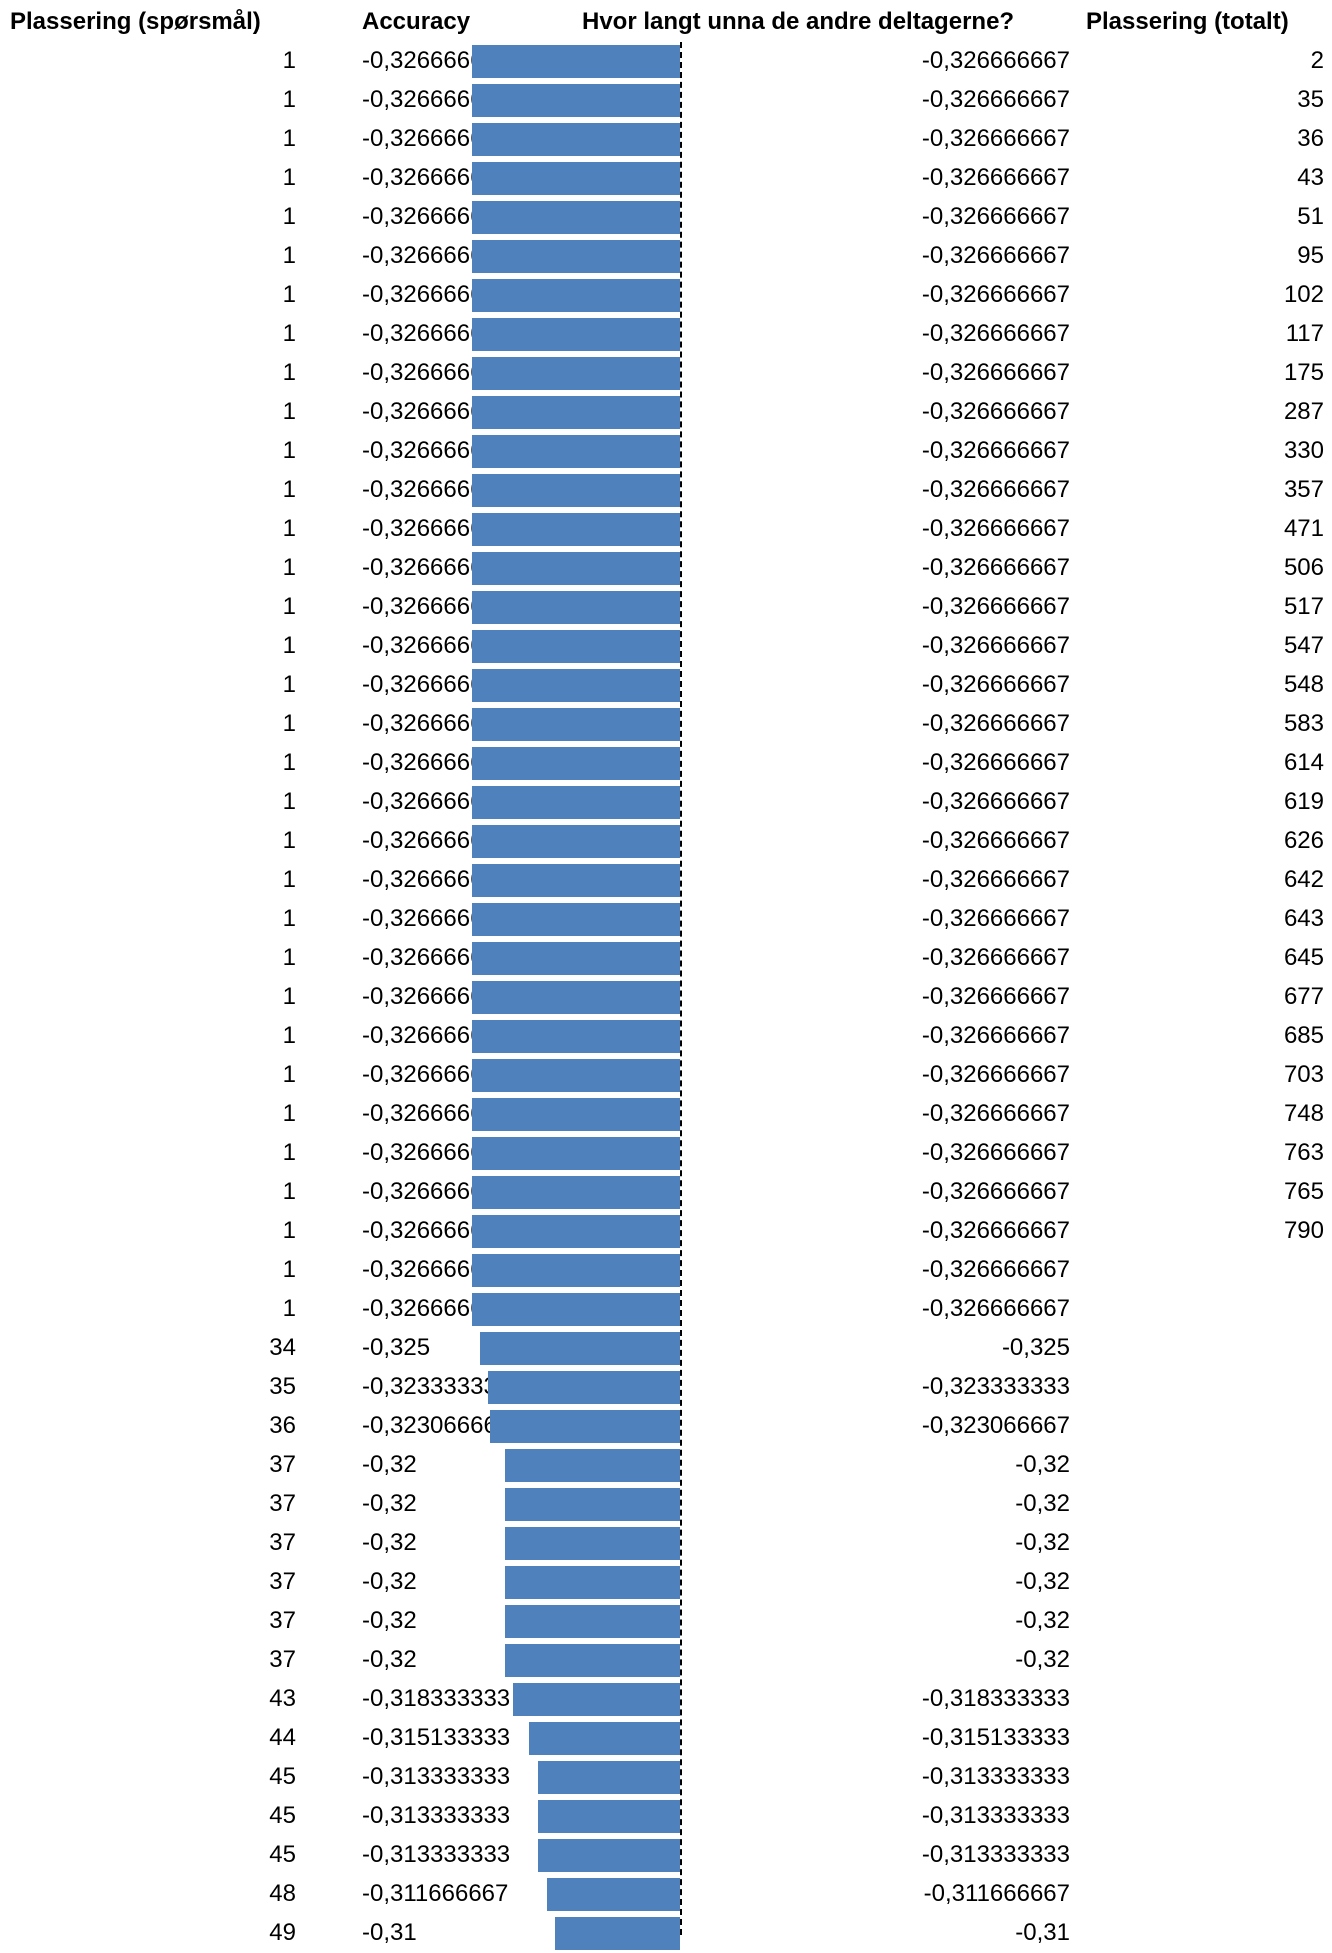 Image resolution: width=1332 pixels, height=1953 pixels. What do you see at coordinates (1187, 21) in the screenshot?
I see `header-rank-total: Plassering (totalt)` at bounding box center [1187, 21].